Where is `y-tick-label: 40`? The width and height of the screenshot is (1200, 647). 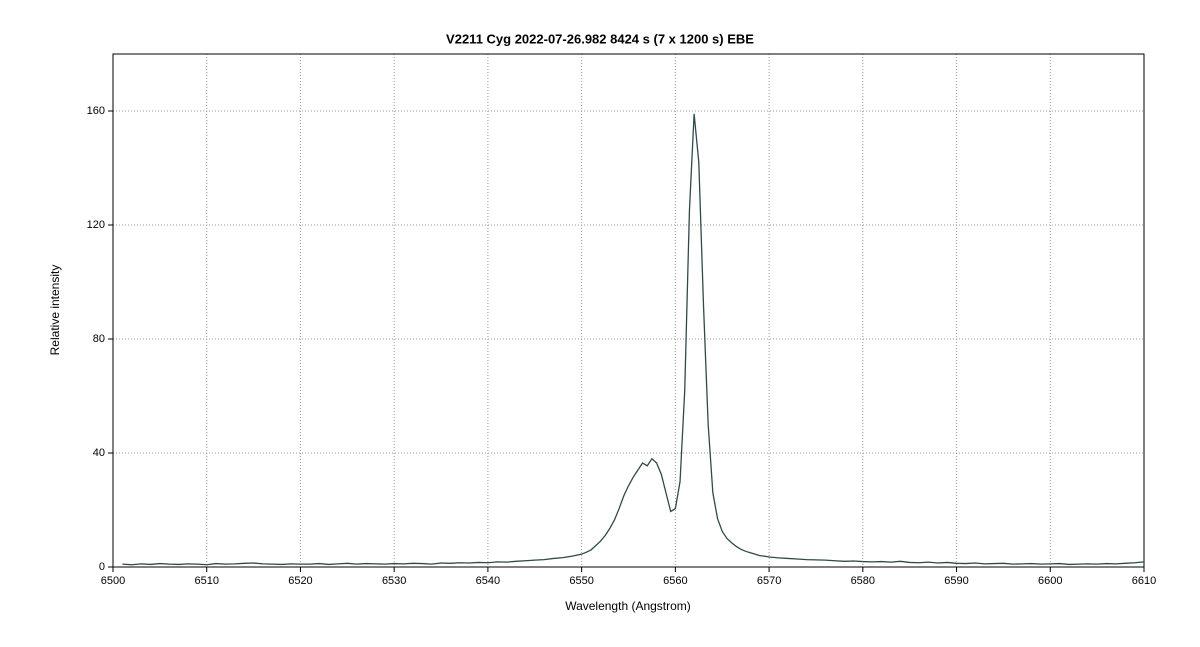 y-tick-label: 40 is located at coordinates (99, 453).